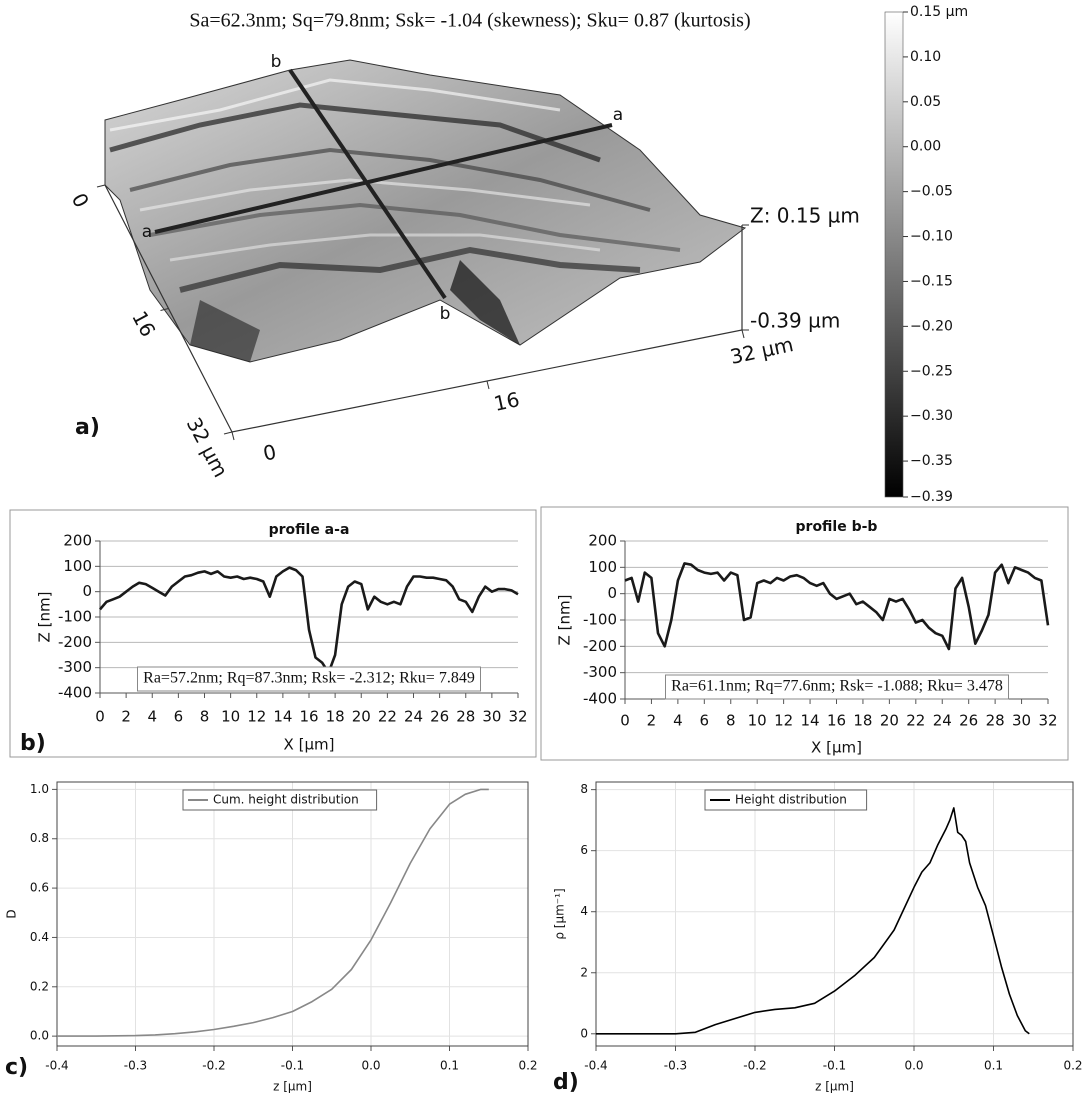 This screenshot has width=1088, height=1097. What do you see at coordinates (56, 1066) in the screenshot?
I see `x-tick-label: -0.4` at bounding box center [56, 1066].